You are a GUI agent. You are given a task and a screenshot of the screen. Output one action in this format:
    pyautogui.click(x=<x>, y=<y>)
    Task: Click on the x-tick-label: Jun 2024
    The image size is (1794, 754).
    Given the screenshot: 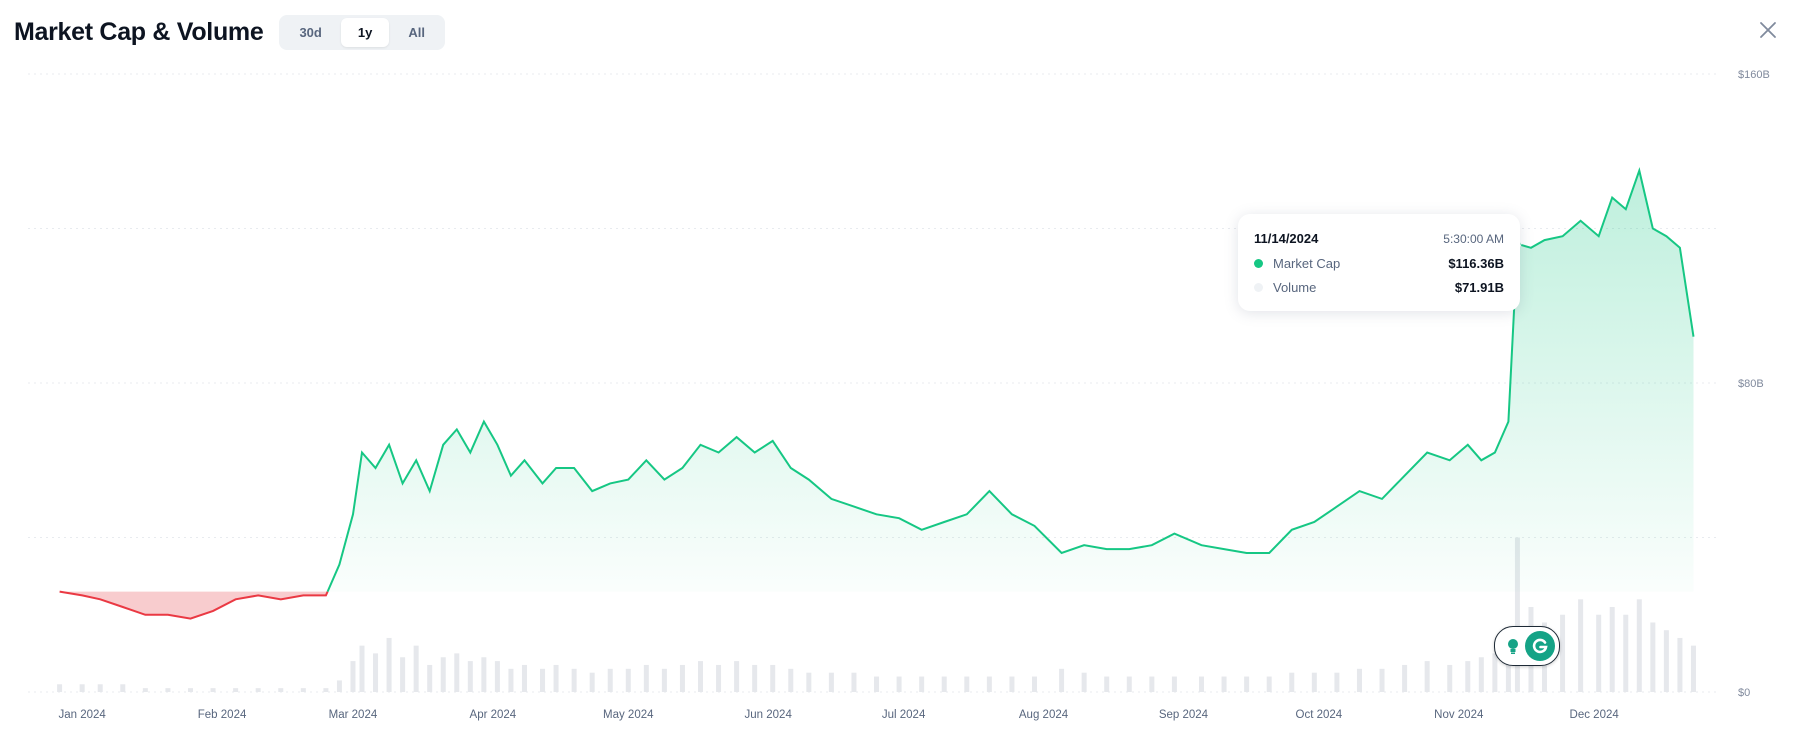 What is the action you would take?
    pyautogui.click(x=769, y=715)
    